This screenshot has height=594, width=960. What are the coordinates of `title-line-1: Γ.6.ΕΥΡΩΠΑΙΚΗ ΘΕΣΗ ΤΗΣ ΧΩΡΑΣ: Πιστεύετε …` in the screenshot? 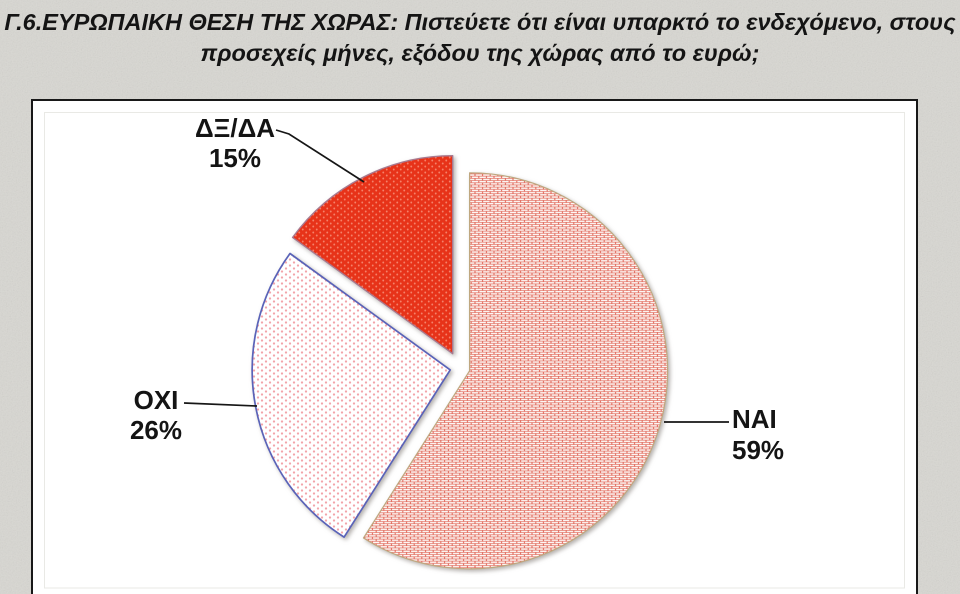 It's located at (480, 22).